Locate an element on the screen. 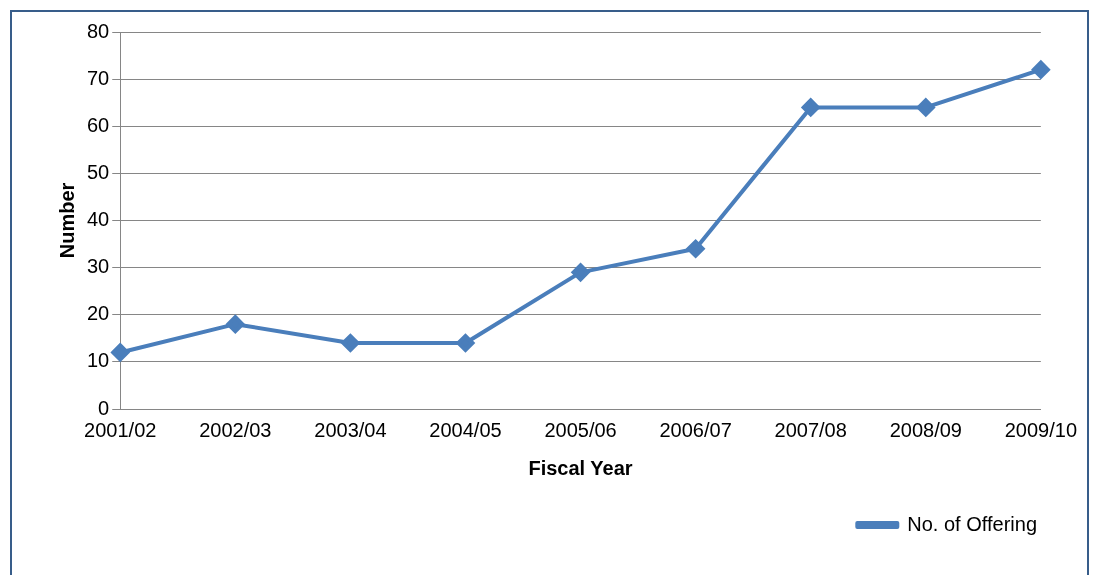 The width and height of the screenshot is (1099, 575). y-tick-label: 30 is located at coordinates (98, 266).